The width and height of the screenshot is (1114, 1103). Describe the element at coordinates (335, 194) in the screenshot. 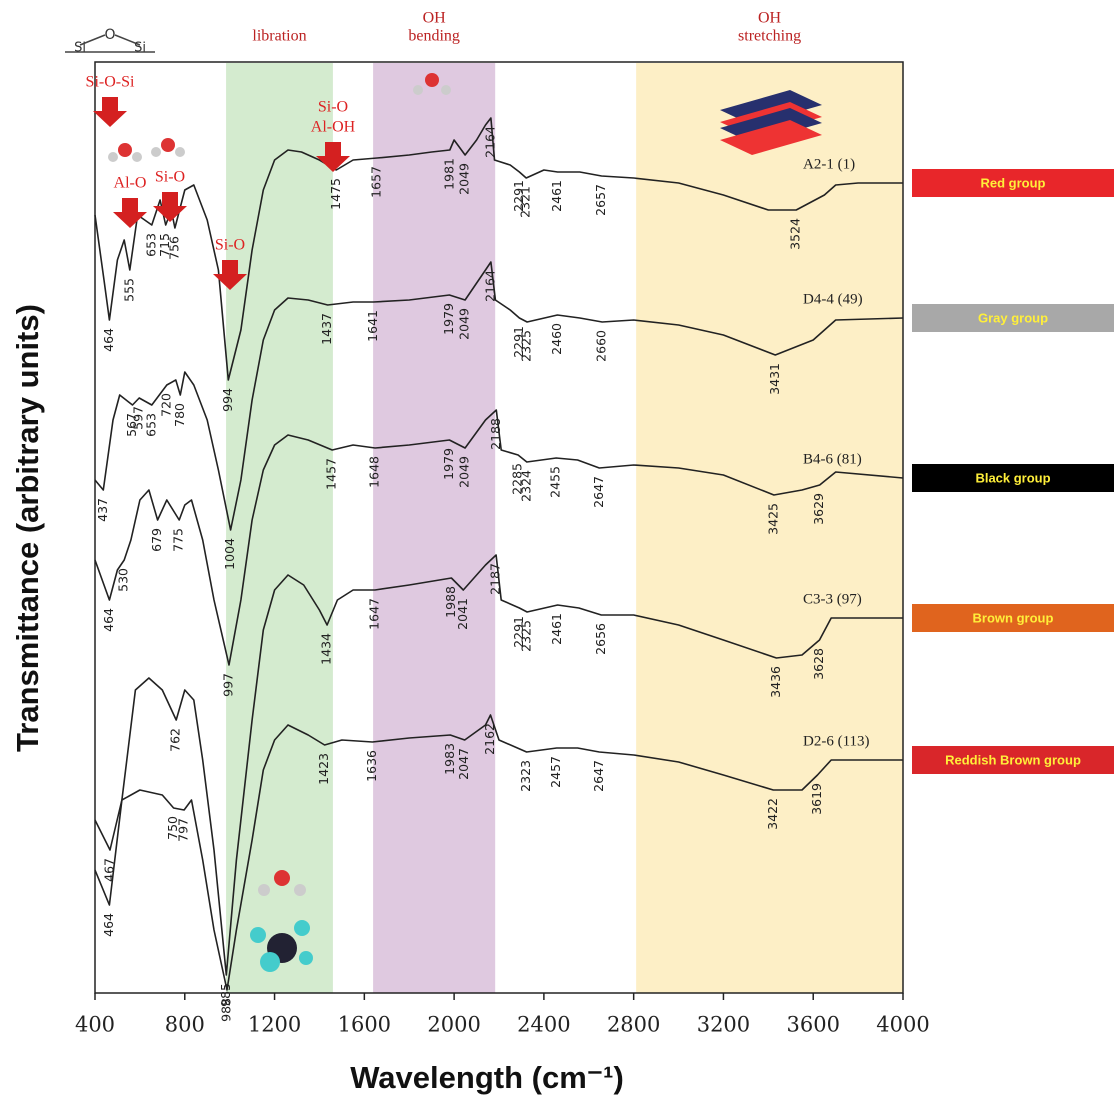

I see `peak-label: 1475` at that location.